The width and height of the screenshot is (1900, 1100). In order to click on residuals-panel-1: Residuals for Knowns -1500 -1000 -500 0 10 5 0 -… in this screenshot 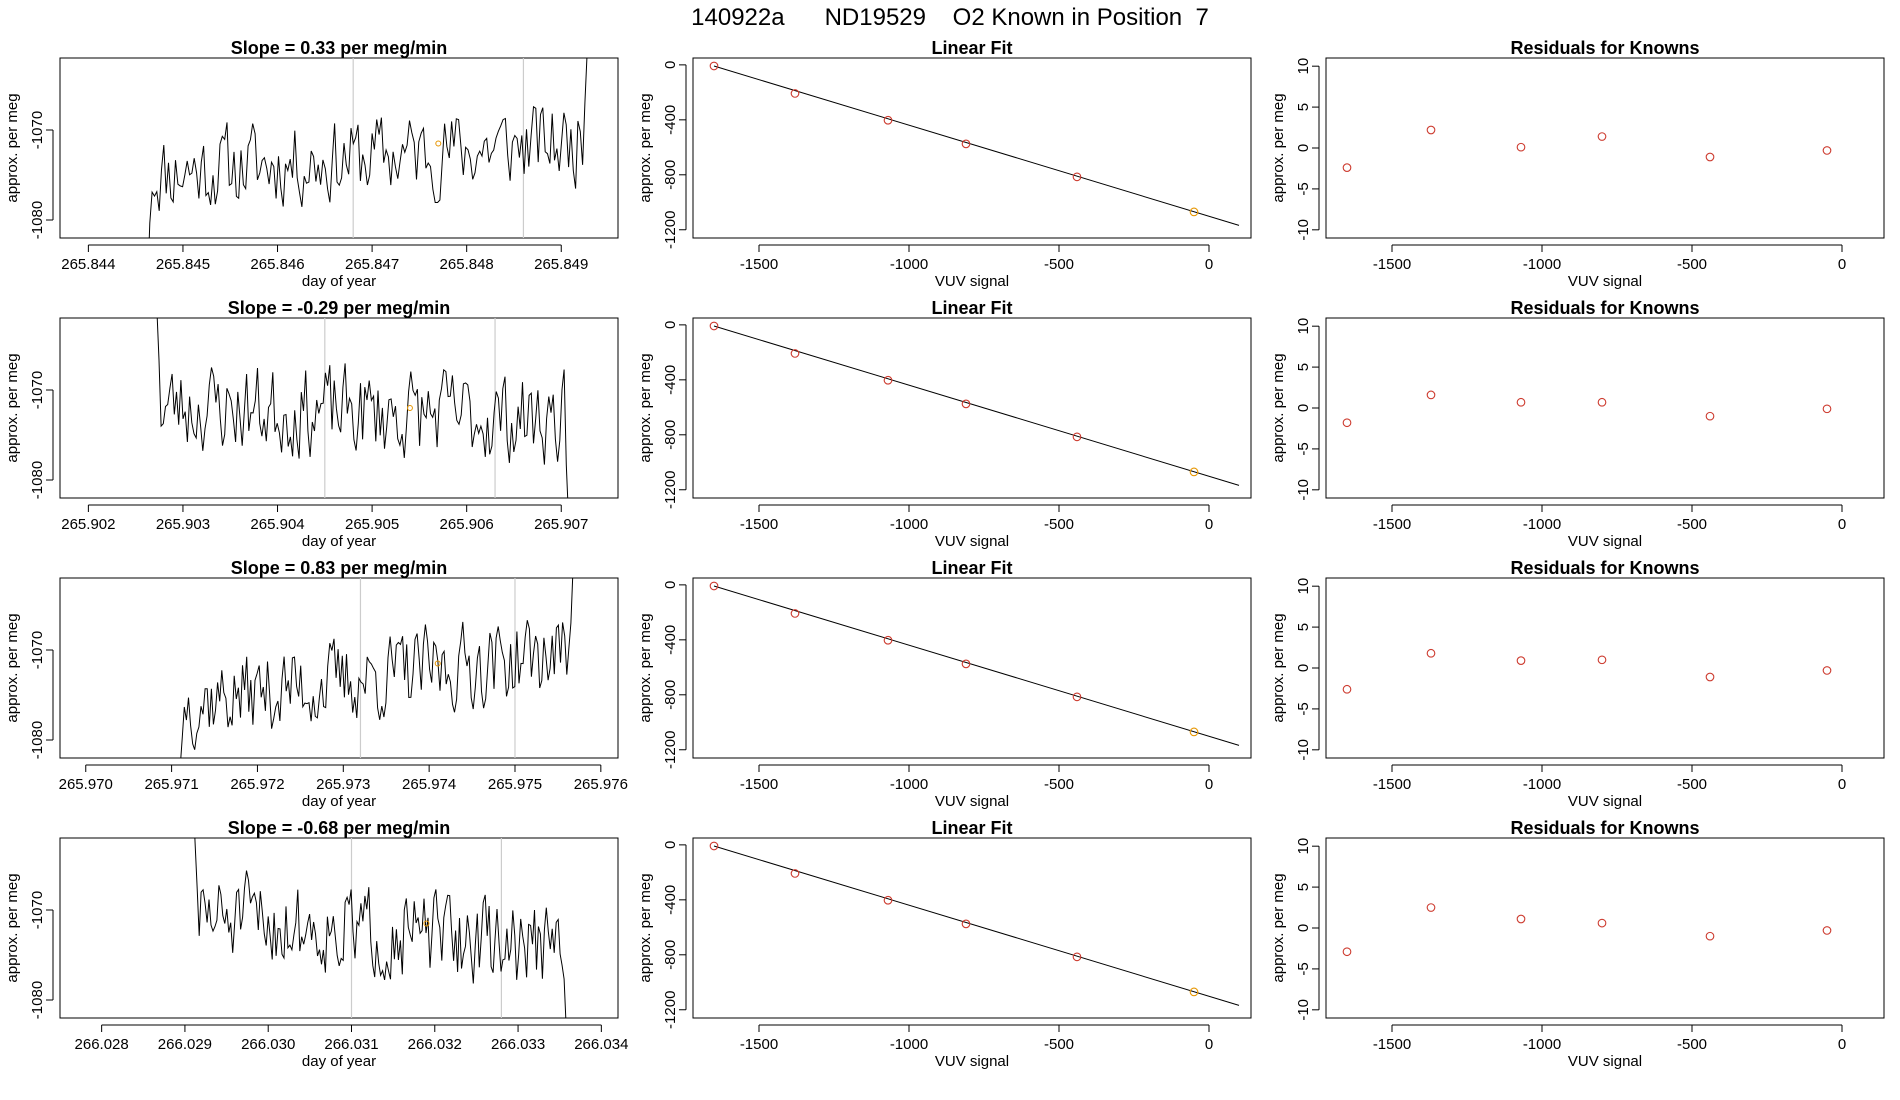, I will do `click(1582, 169)`.